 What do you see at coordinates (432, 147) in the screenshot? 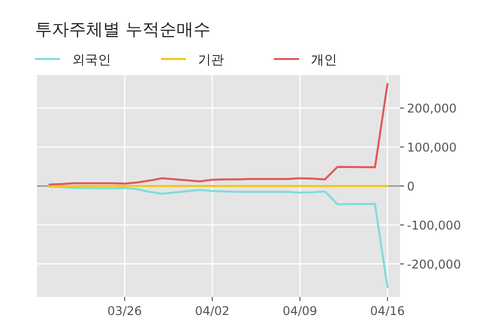
I see `y-tick-label: 100,000` at bounding box center [432, 147].